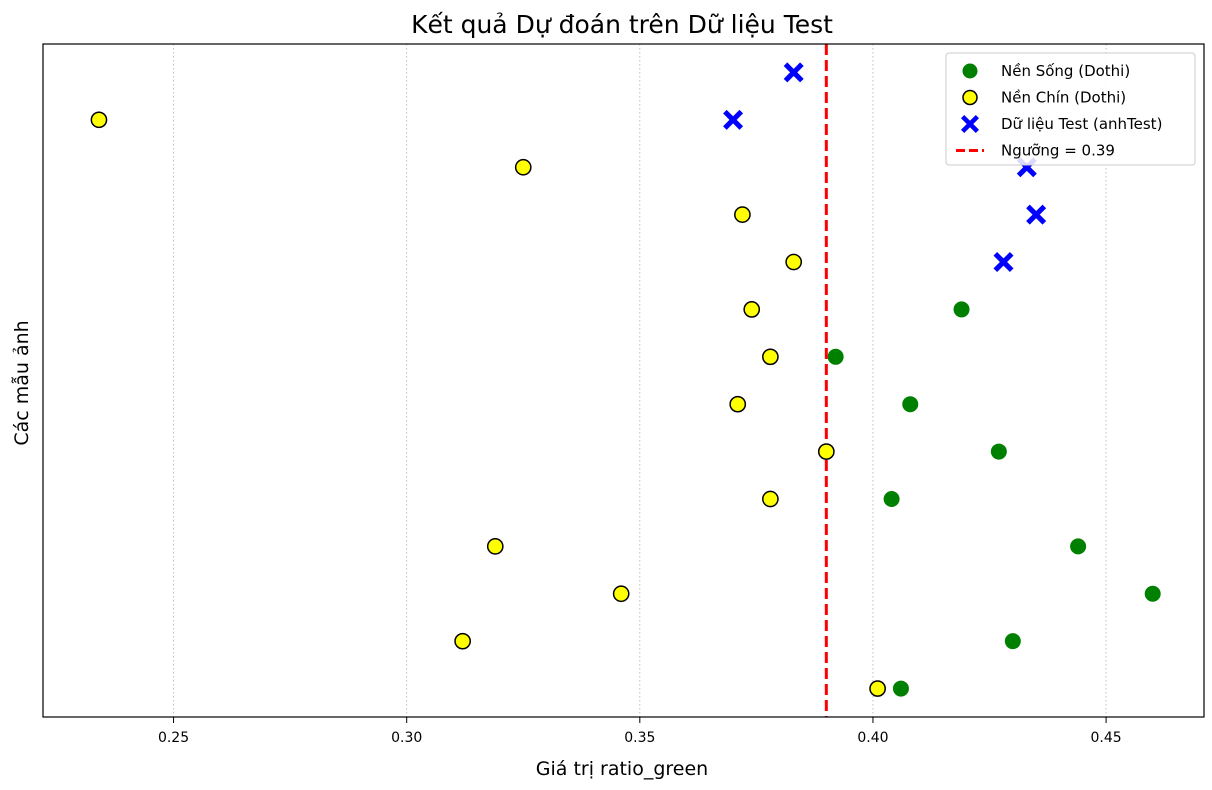  What do you see at coordinates (21, 382) in the screenshot?
I see `y-axis-label: Các mẫu ảnh` at bounding box center [21, 382].